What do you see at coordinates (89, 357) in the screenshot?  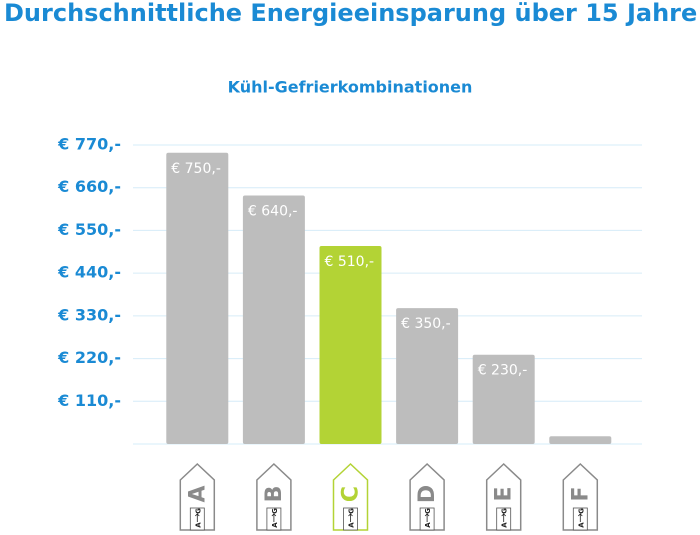 I see `y-tick-label: € 220,-` at bounding box center [89, 357].